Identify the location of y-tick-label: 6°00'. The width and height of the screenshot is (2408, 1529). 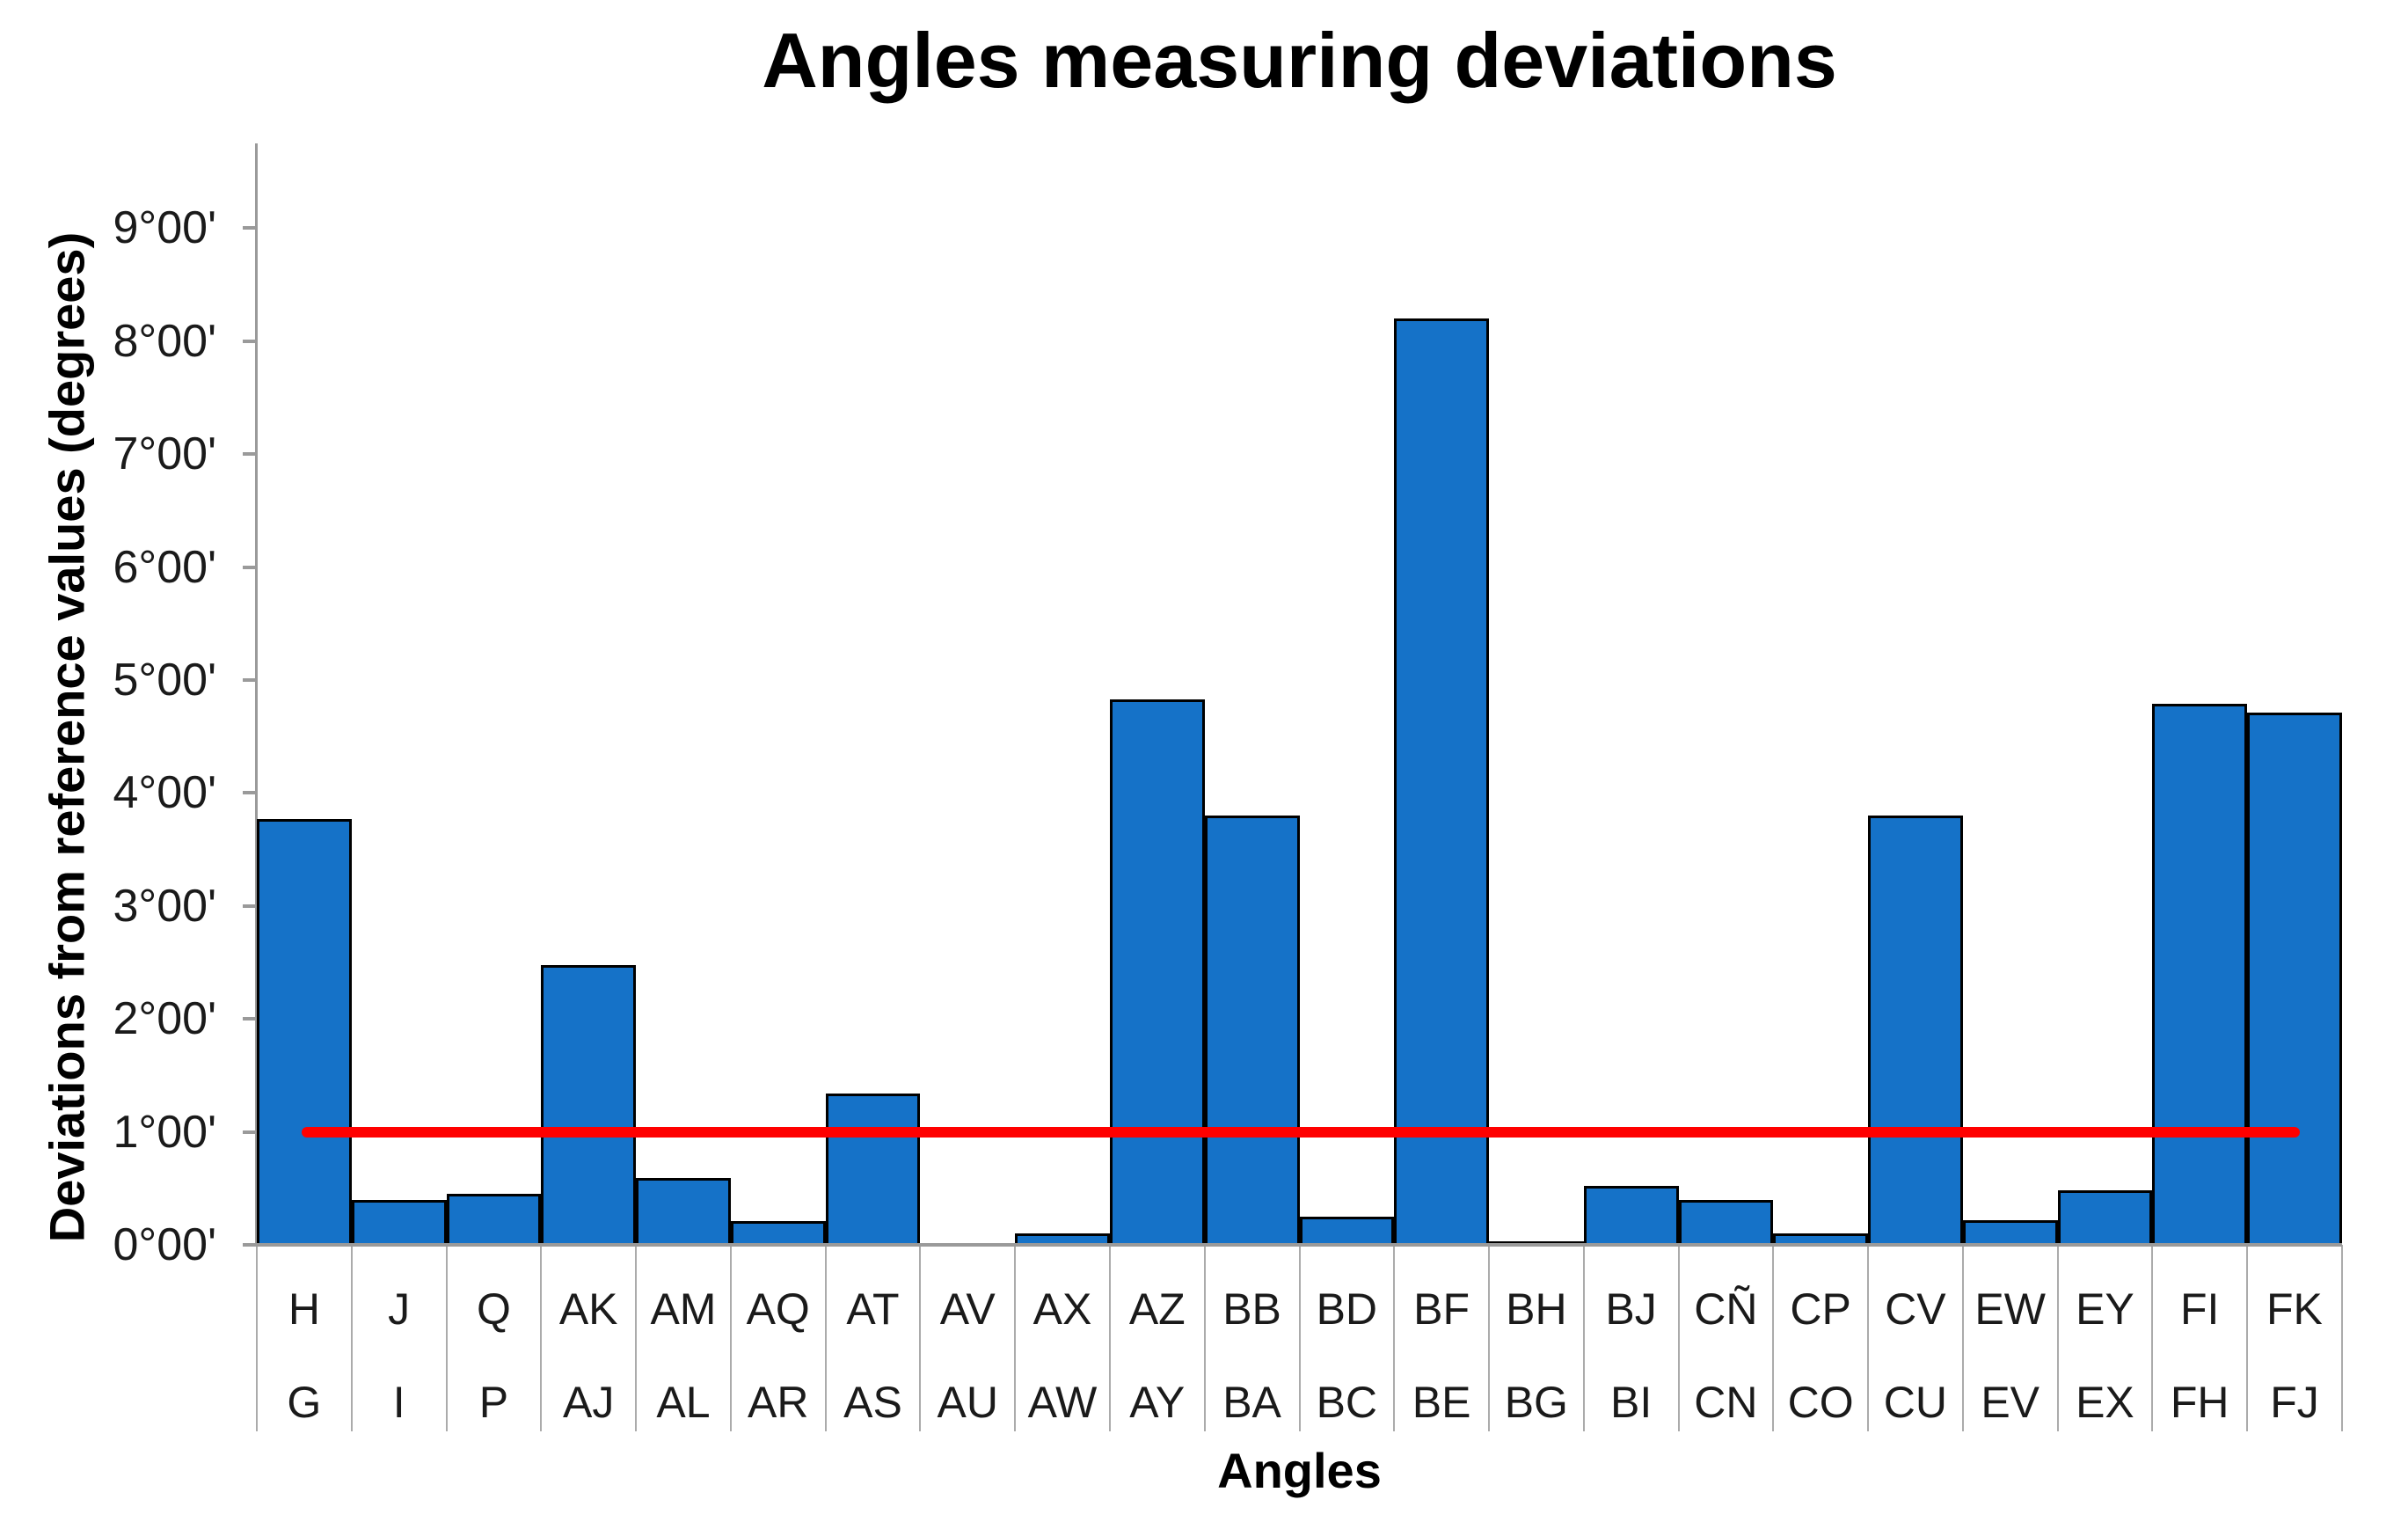
(164, 567).